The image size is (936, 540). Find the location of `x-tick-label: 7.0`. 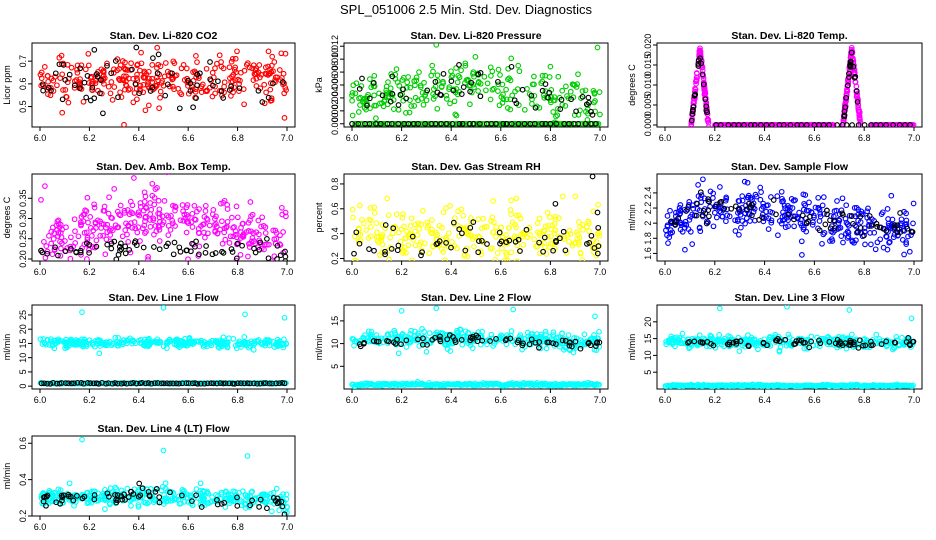

x-tick-label: 7.0 is located at coordinates (287, 272).